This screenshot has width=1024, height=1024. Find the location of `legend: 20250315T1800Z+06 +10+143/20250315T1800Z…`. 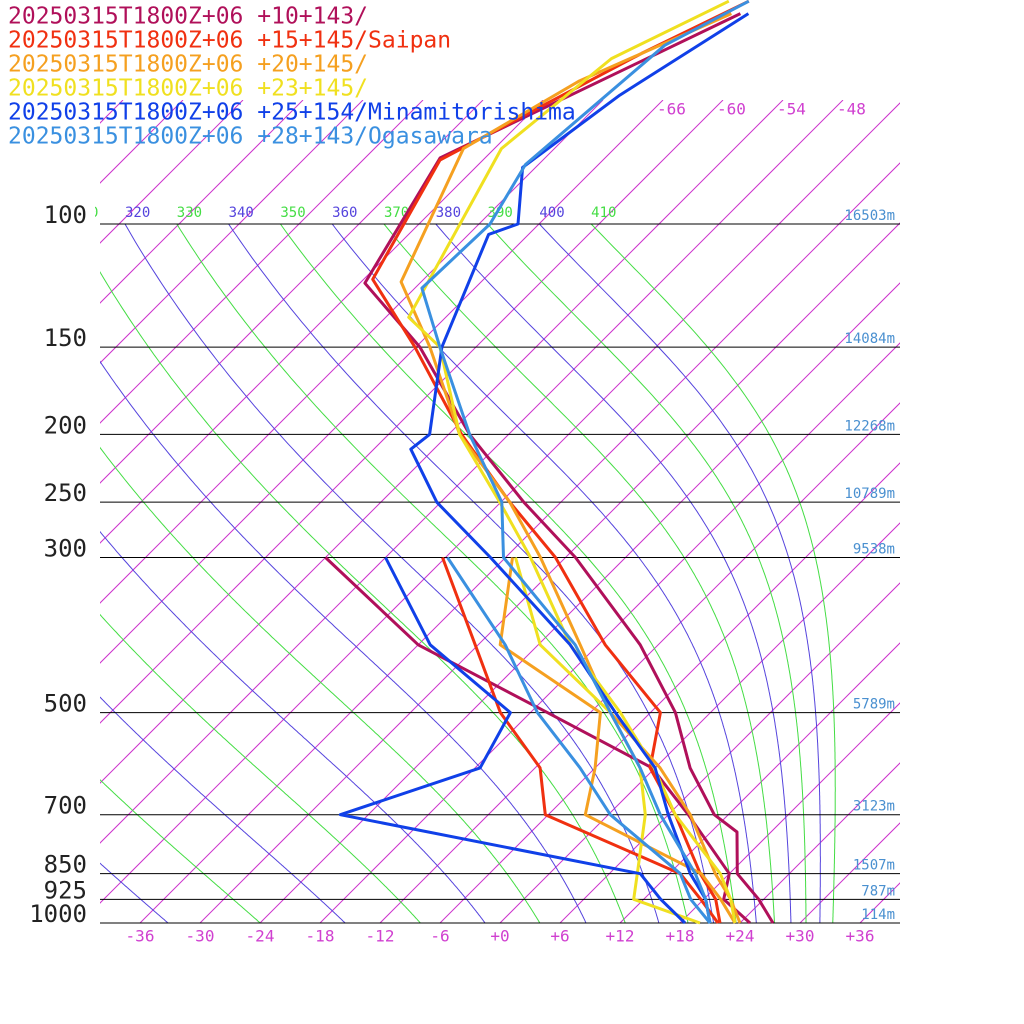

legend: 20250315T1800Z+06 +10+143/20250315T1800Z… is located at coordinates (292, 77).